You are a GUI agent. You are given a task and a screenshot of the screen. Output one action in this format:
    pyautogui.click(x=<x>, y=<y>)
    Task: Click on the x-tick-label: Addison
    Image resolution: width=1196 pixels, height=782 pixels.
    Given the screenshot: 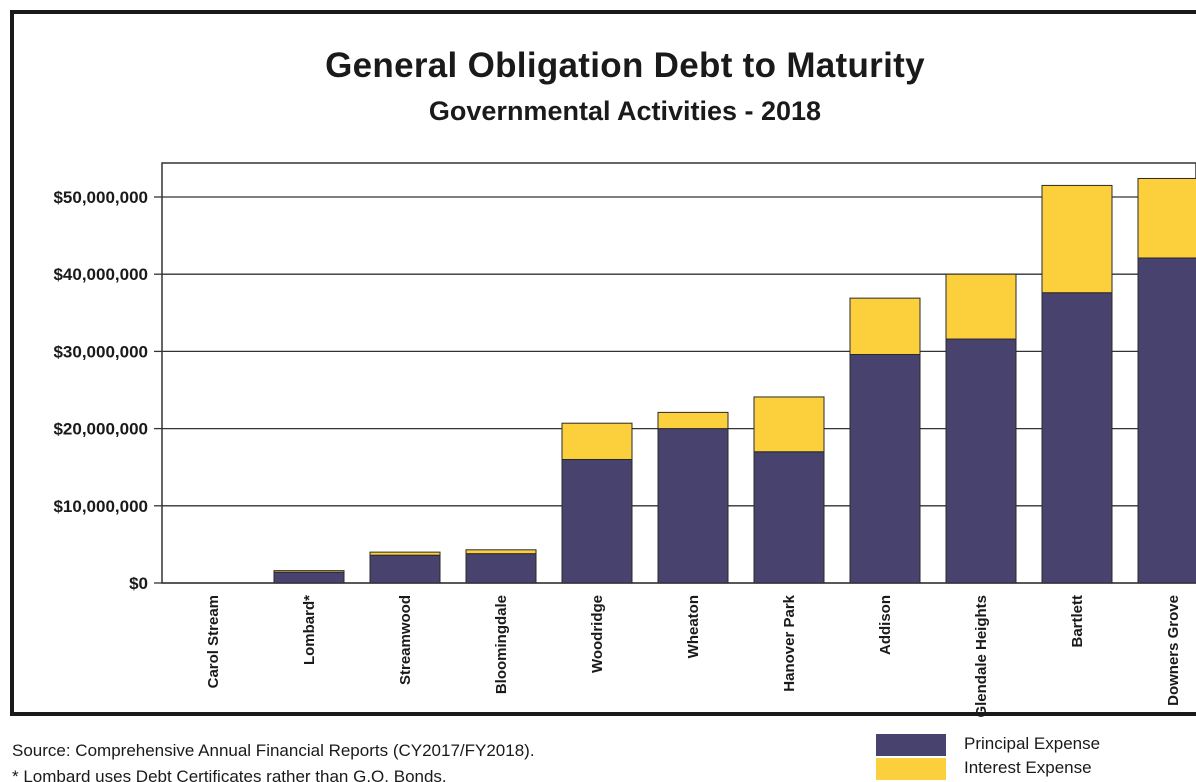 What is the action you would take?
    pyautogui.click(x=885, y=625)
    